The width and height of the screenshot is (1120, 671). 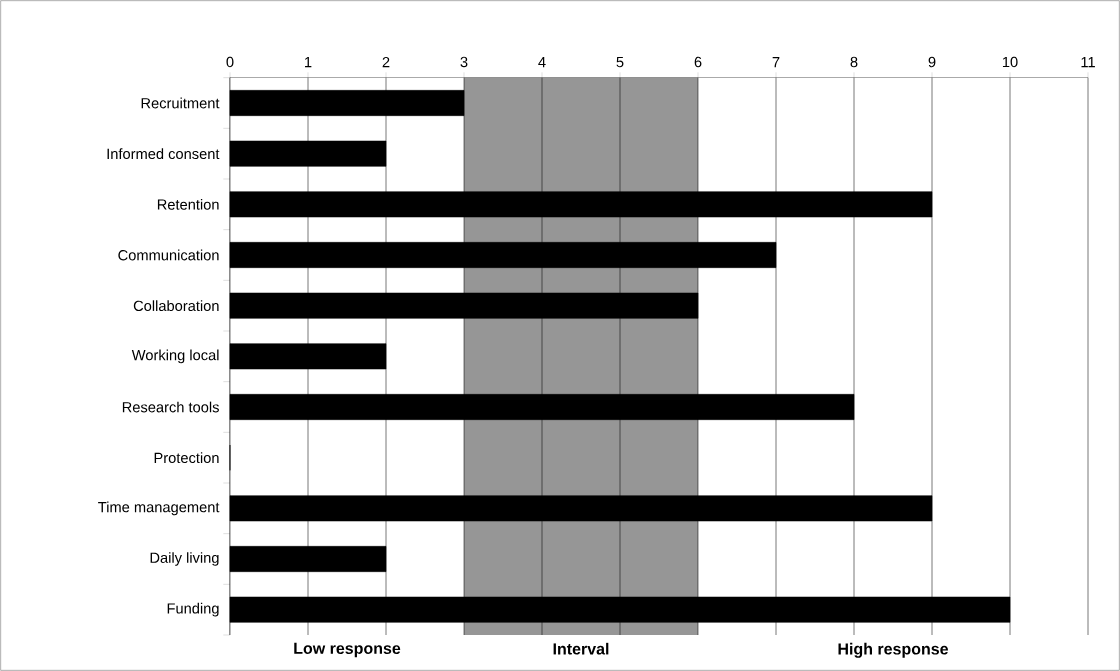 What do you see at coordinates (620, 62) in the screenshot?
I see `x-tick-label: 5` at bounding box center [620, 62].